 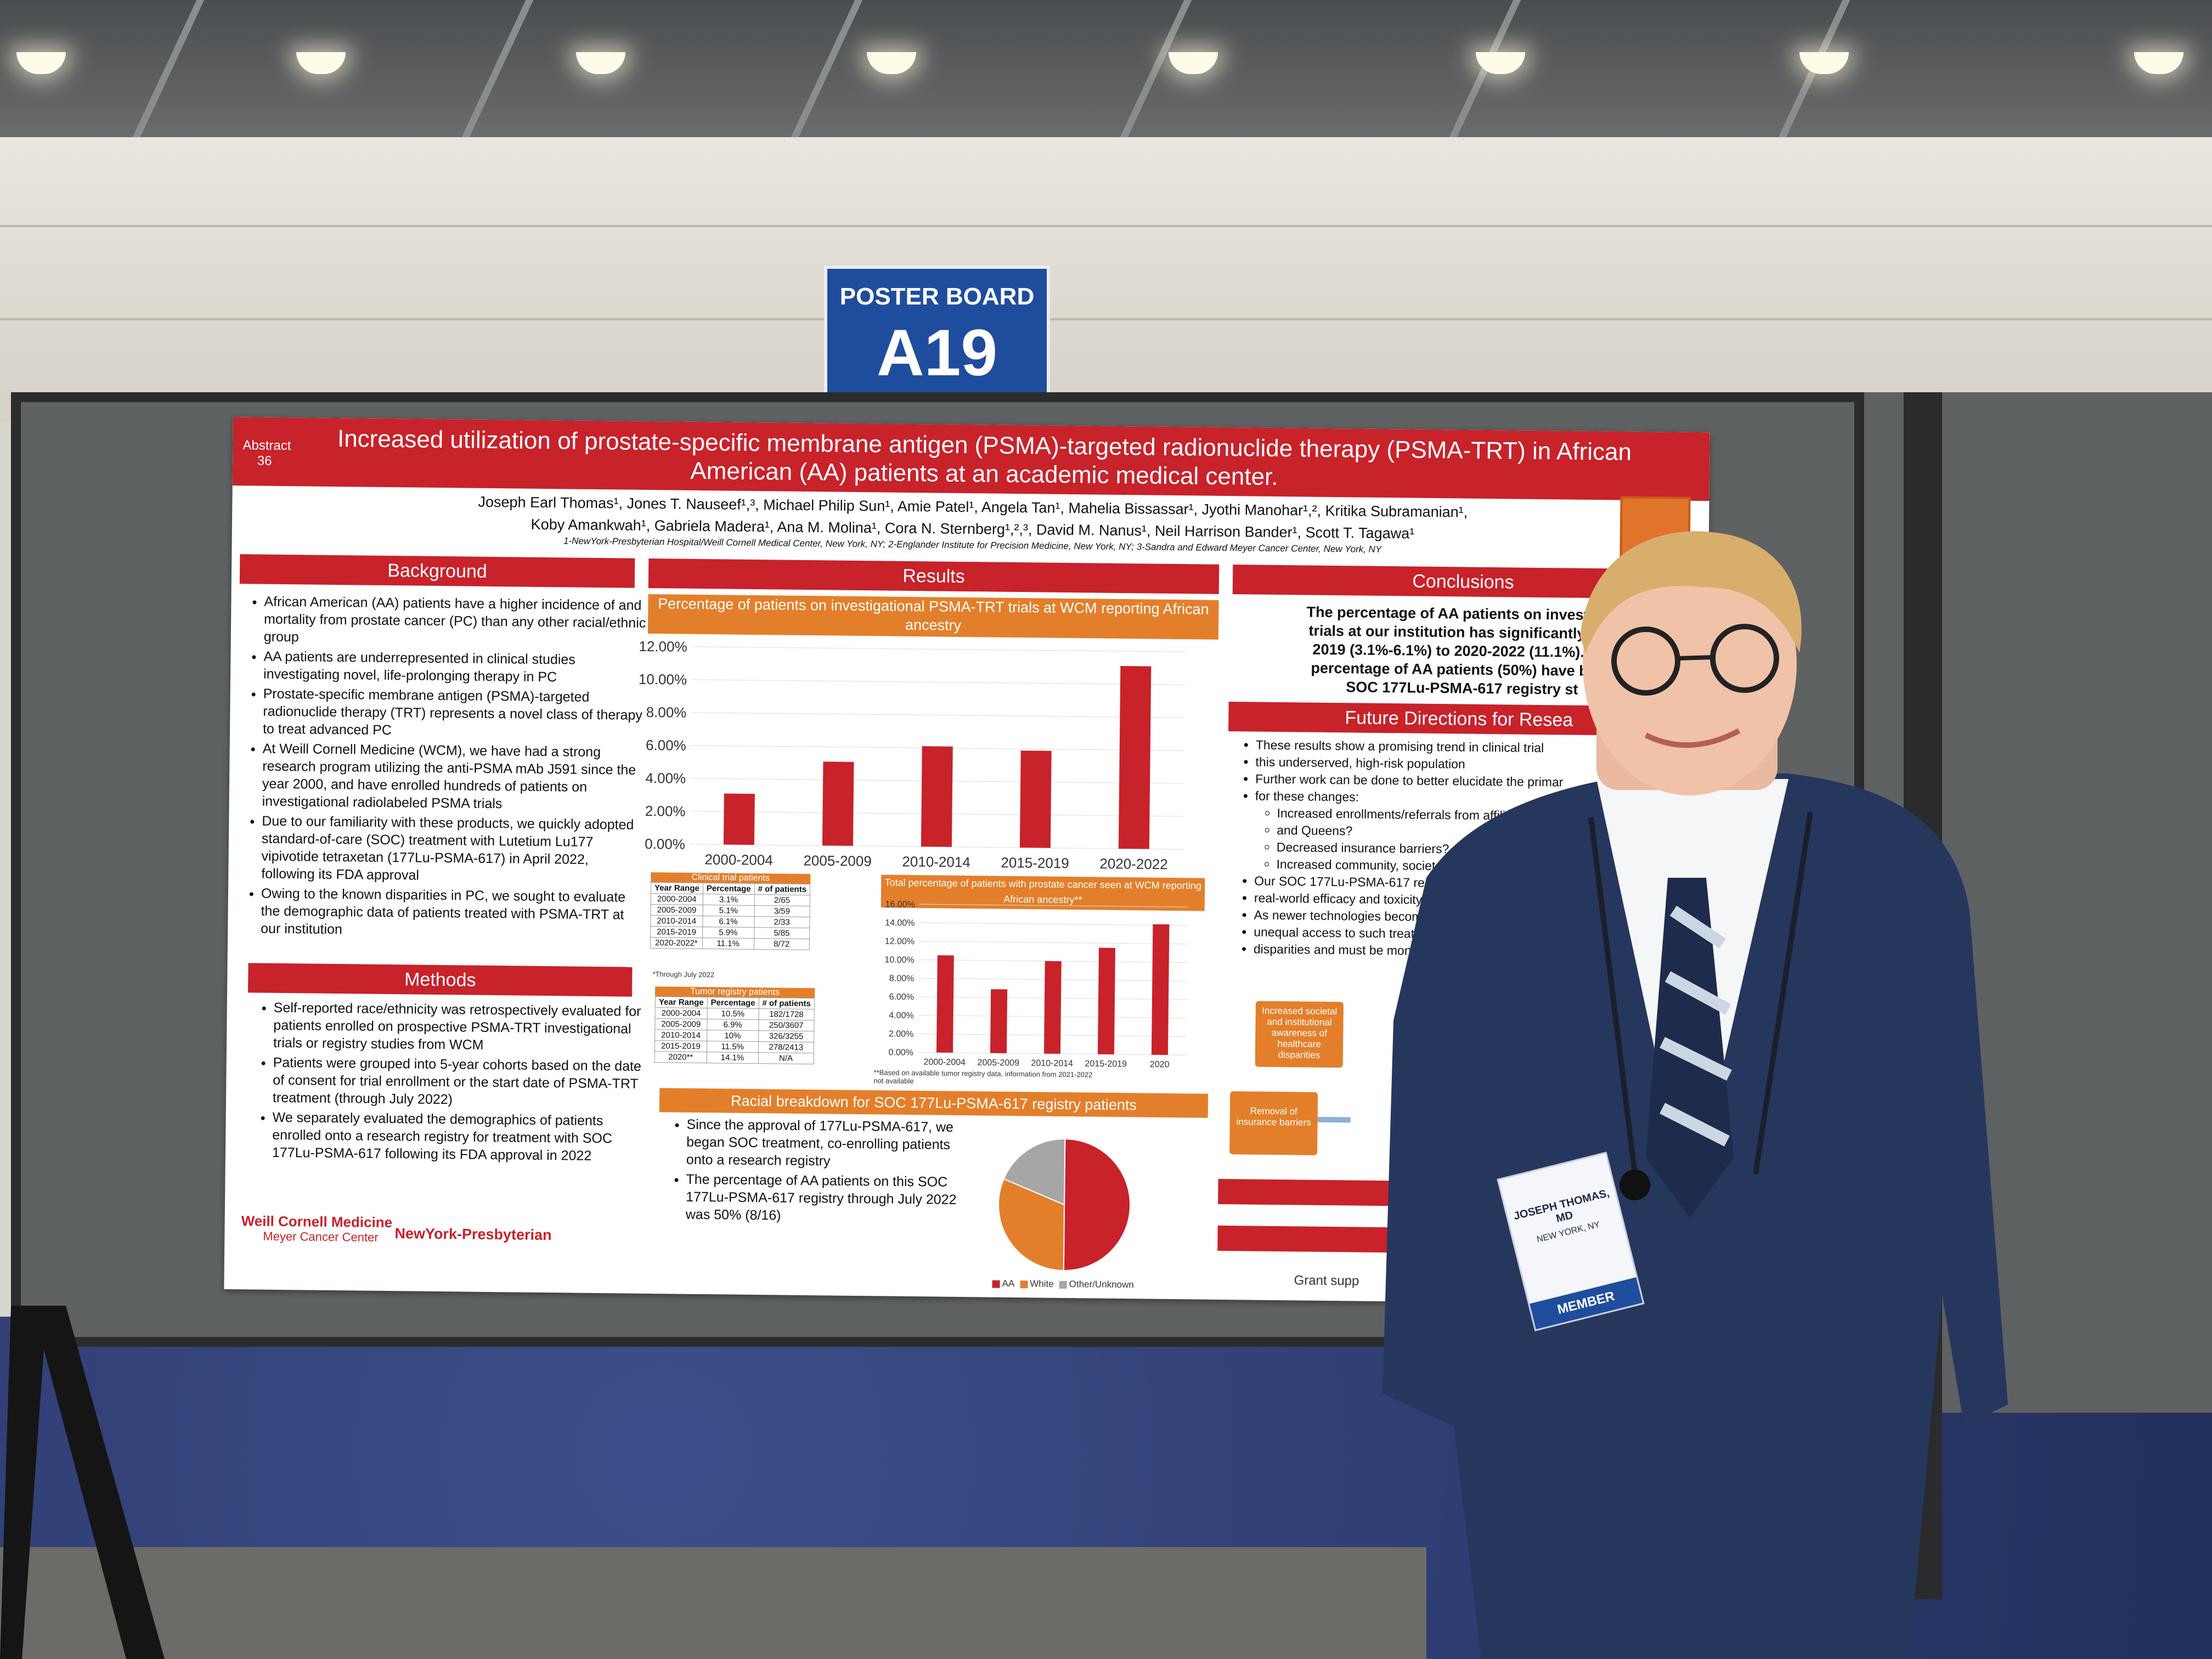 What do you see at coordinates (321, 1236) in the screenshot?
I see `meyer-cancer-center-label: Meyer Cancer Center` at bounding box center [321, 1236].